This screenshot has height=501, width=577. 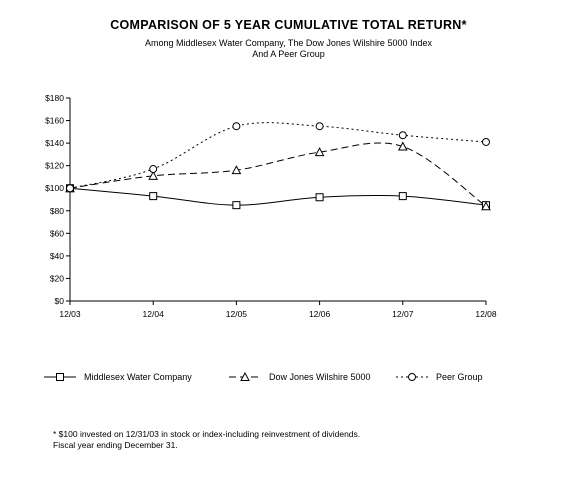 What do you see at coordinates (412, 377) in the screenshot?
I see `legend-marker-circle` at bounding box center [412, 377].